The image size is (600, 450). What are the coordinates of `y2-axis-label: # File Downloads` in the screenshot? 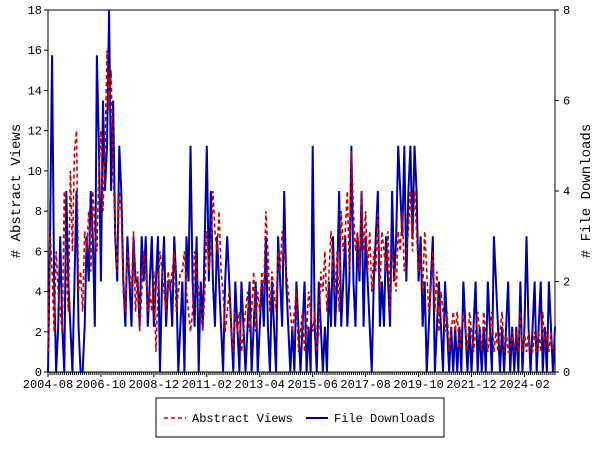 It's located at (587, 191).